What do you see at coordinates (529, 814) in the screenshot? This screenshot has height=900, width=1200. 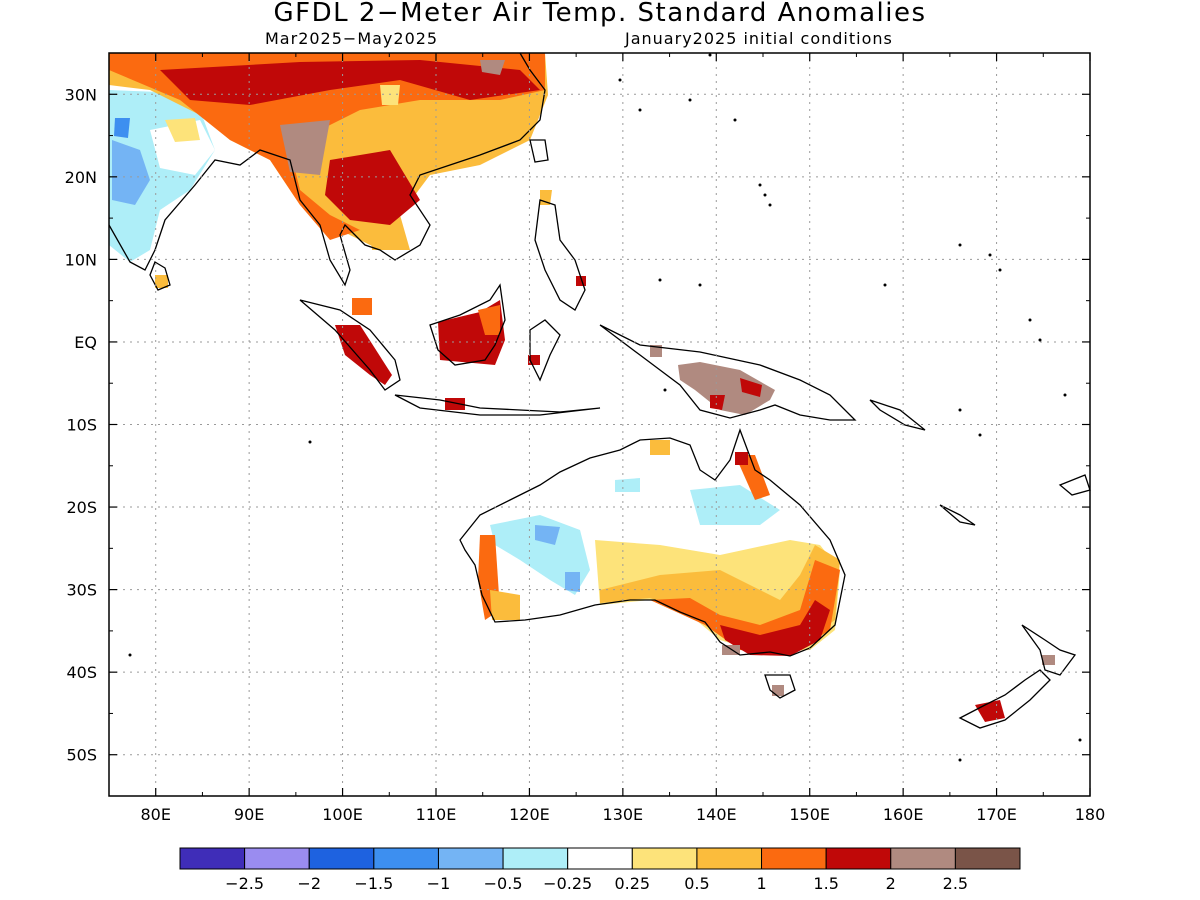 I see `lon-label: 120E` at bounding box center [529, 814].